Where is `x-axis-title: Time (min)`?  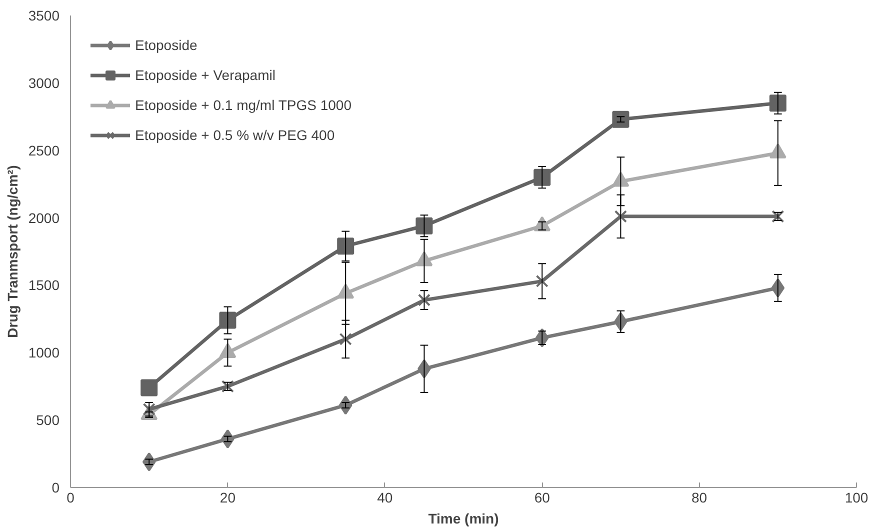 x-axis-title: Time (min) is located at coordinates (463, 518).